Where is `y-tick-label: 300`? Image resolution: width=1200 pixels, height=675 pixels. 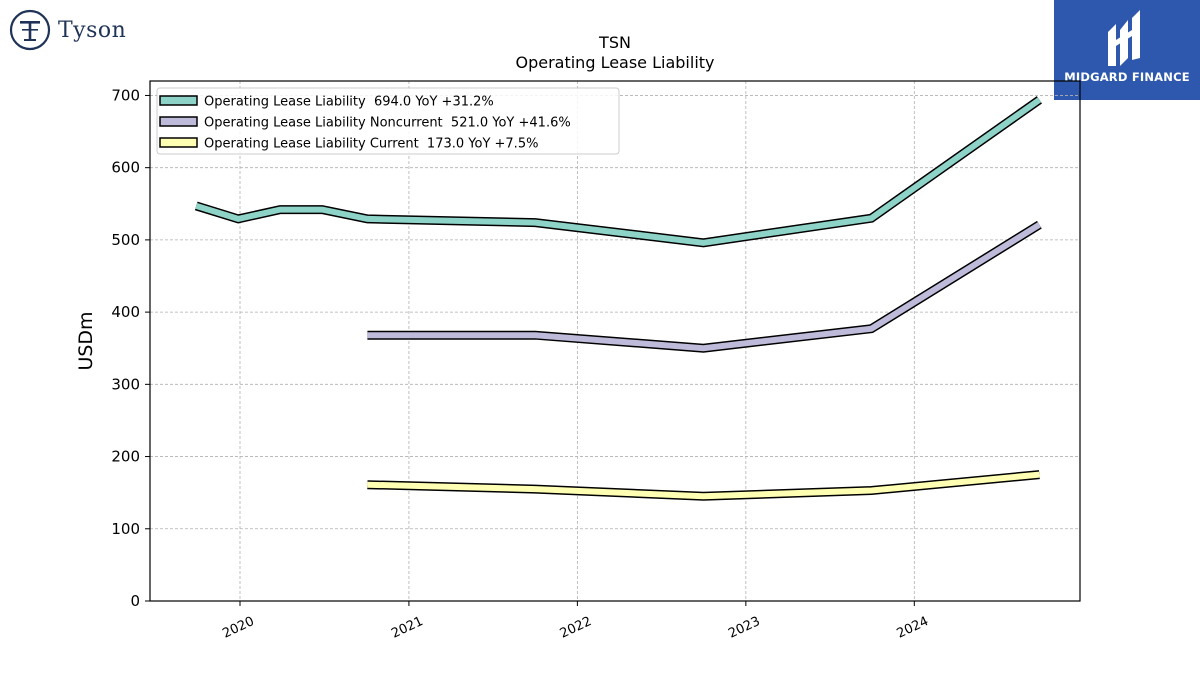
y-tick-label: 300 is located at coordinates (125, 384).